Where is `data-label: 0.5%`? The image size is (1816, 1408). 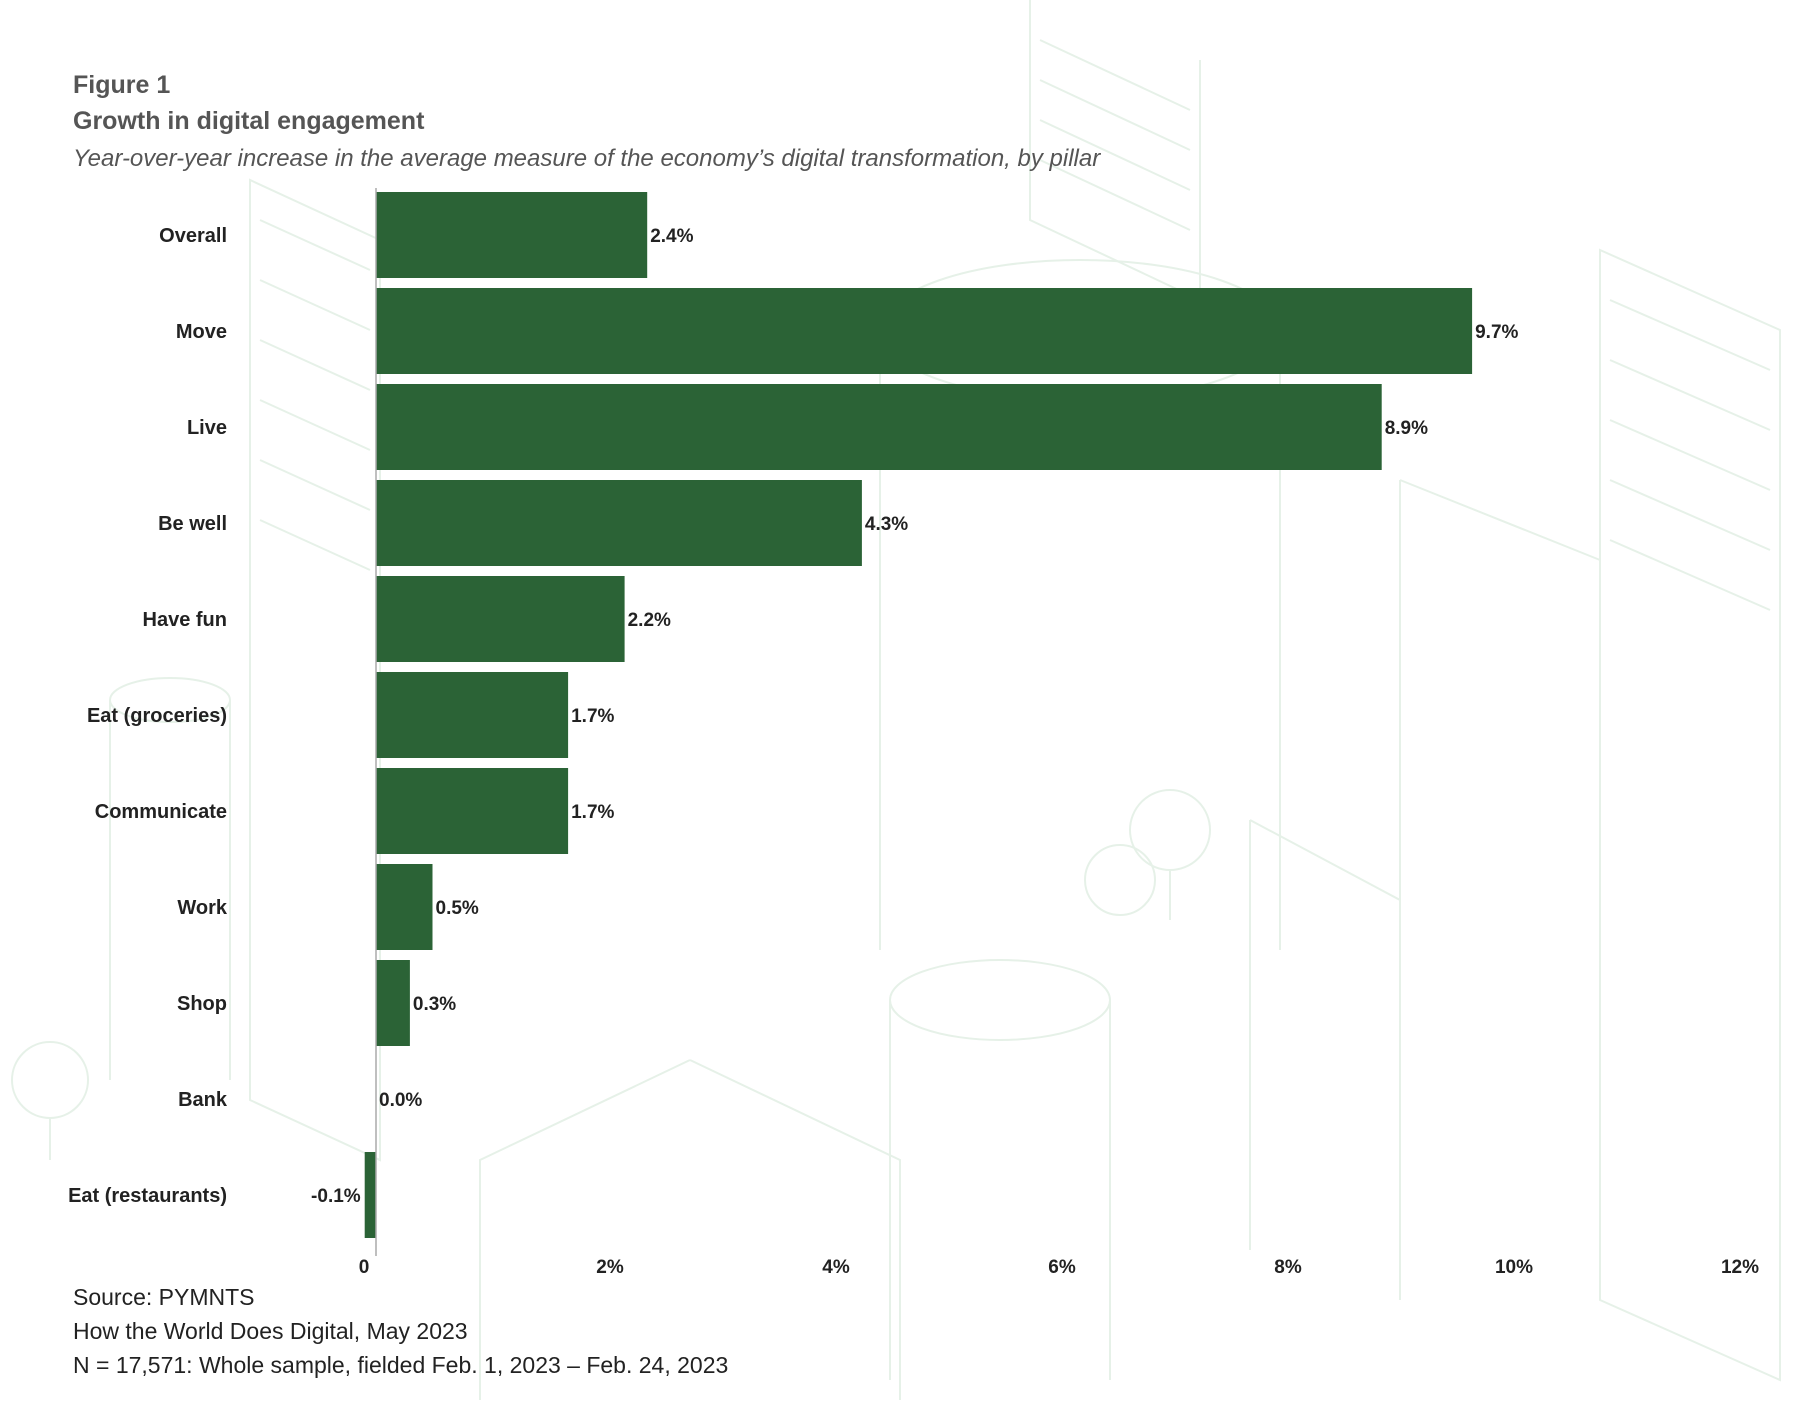 data-label: 0.5% is located at coordinates (457, 908).